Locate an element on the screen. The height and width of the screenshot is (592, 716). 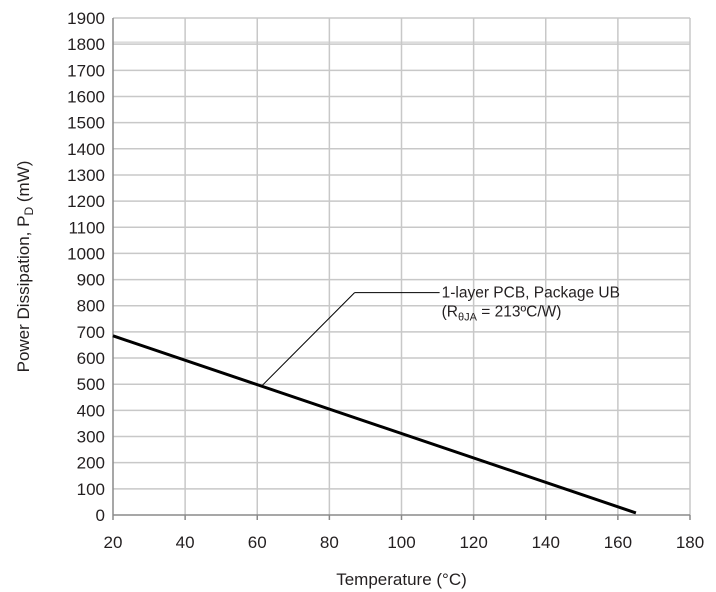
x-tick-label: 120 is located at coordinates (473, 542).